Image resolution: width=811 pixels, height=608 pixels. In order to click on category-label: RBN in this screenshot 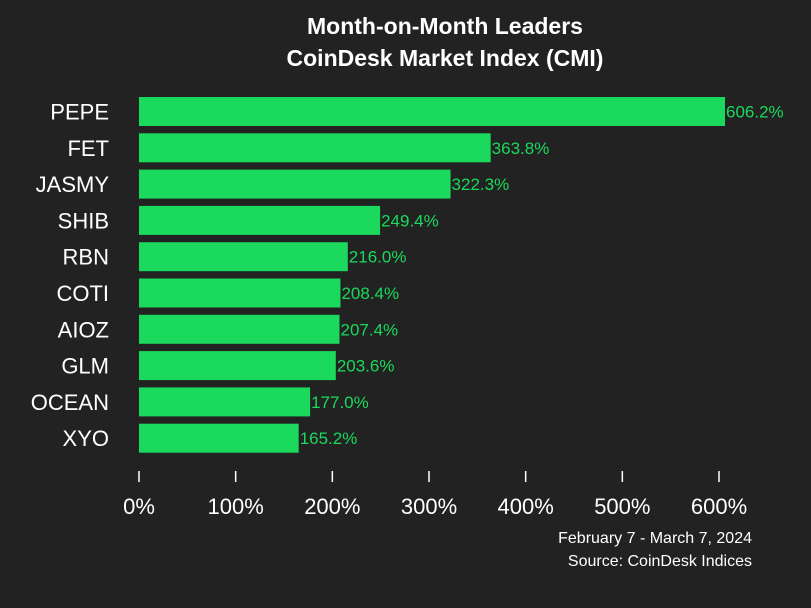, I will do `click(86, 257)`.